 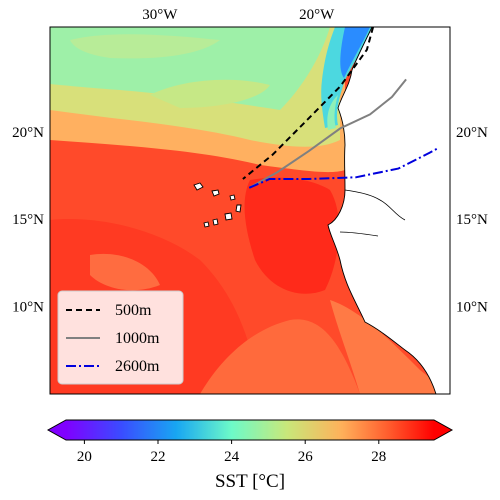 What do you see at coordinates (306, 457) in the screenshot?
I see `colorbar-tick-label: 26` at bounding box center [306, 457].